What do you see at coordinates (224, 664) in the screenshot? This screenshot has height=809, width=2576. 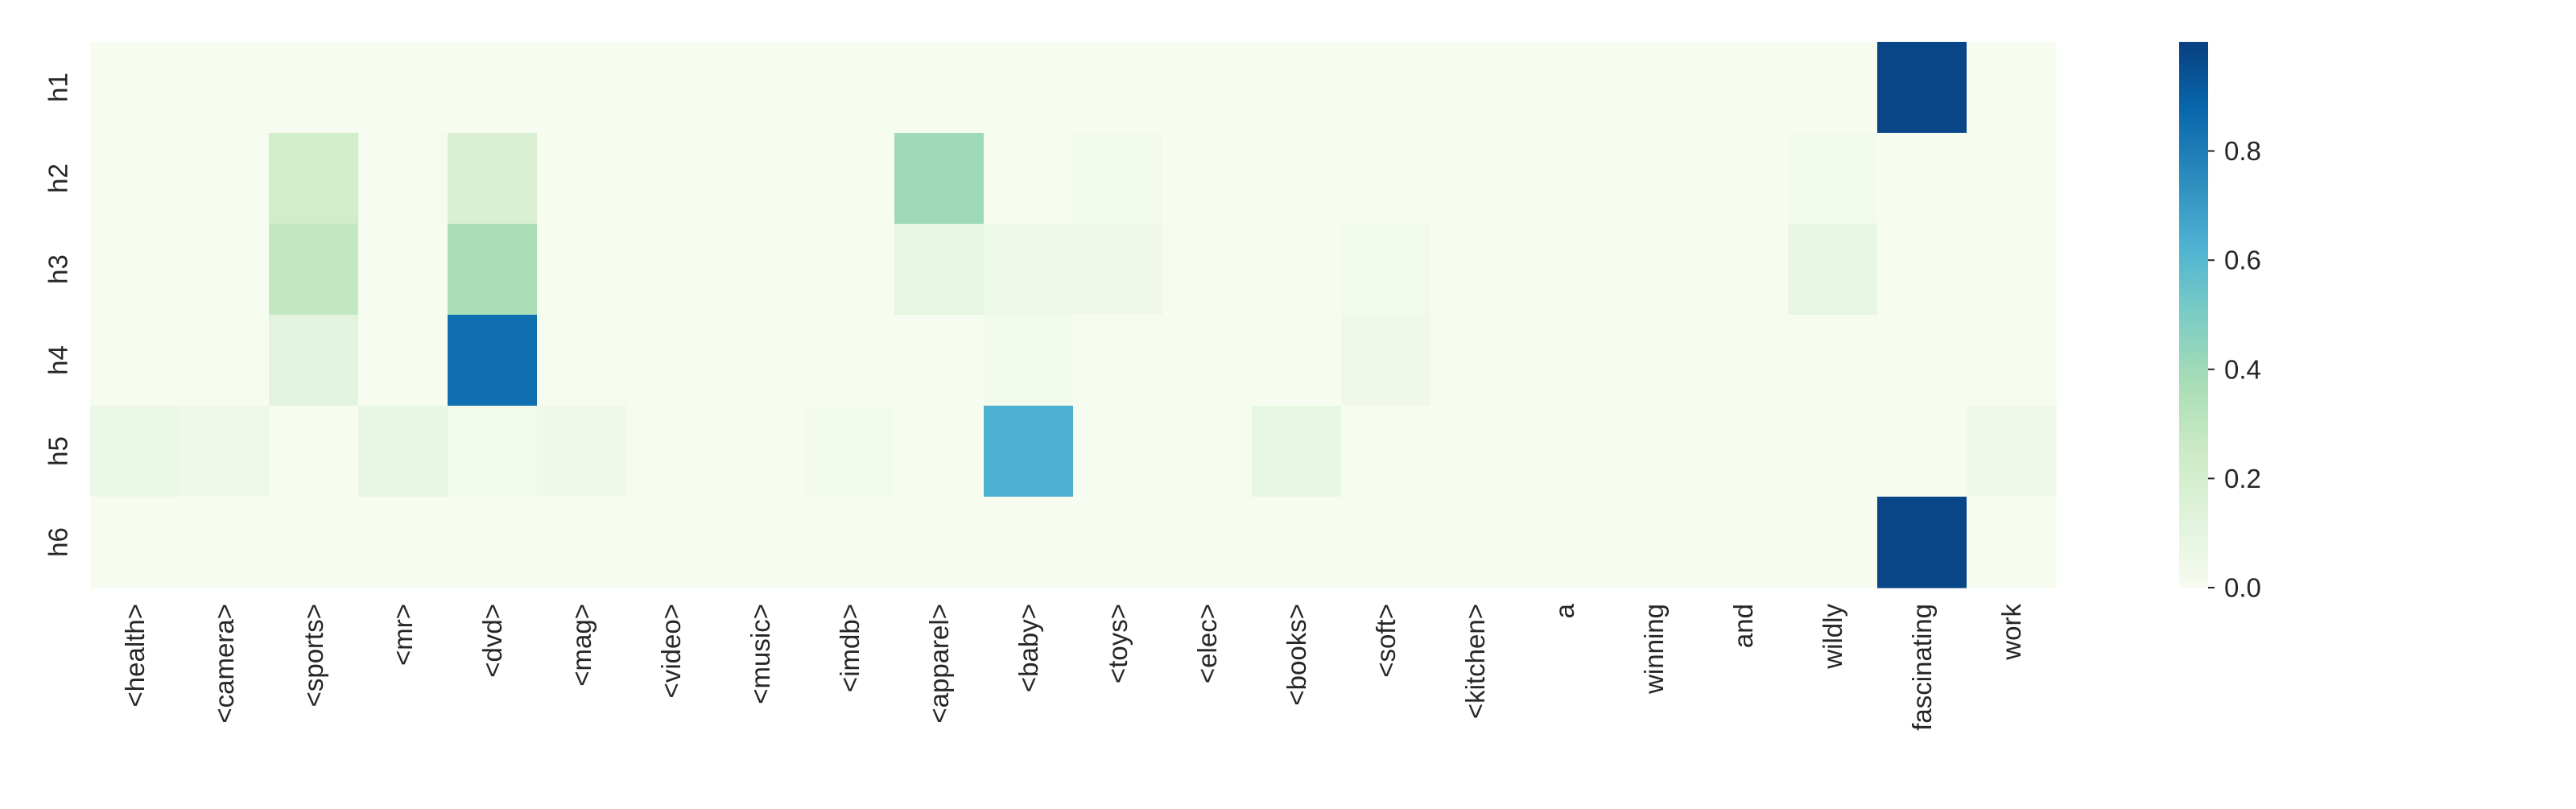 I see `column-label: <camera>` at bounding box center [224, 664].